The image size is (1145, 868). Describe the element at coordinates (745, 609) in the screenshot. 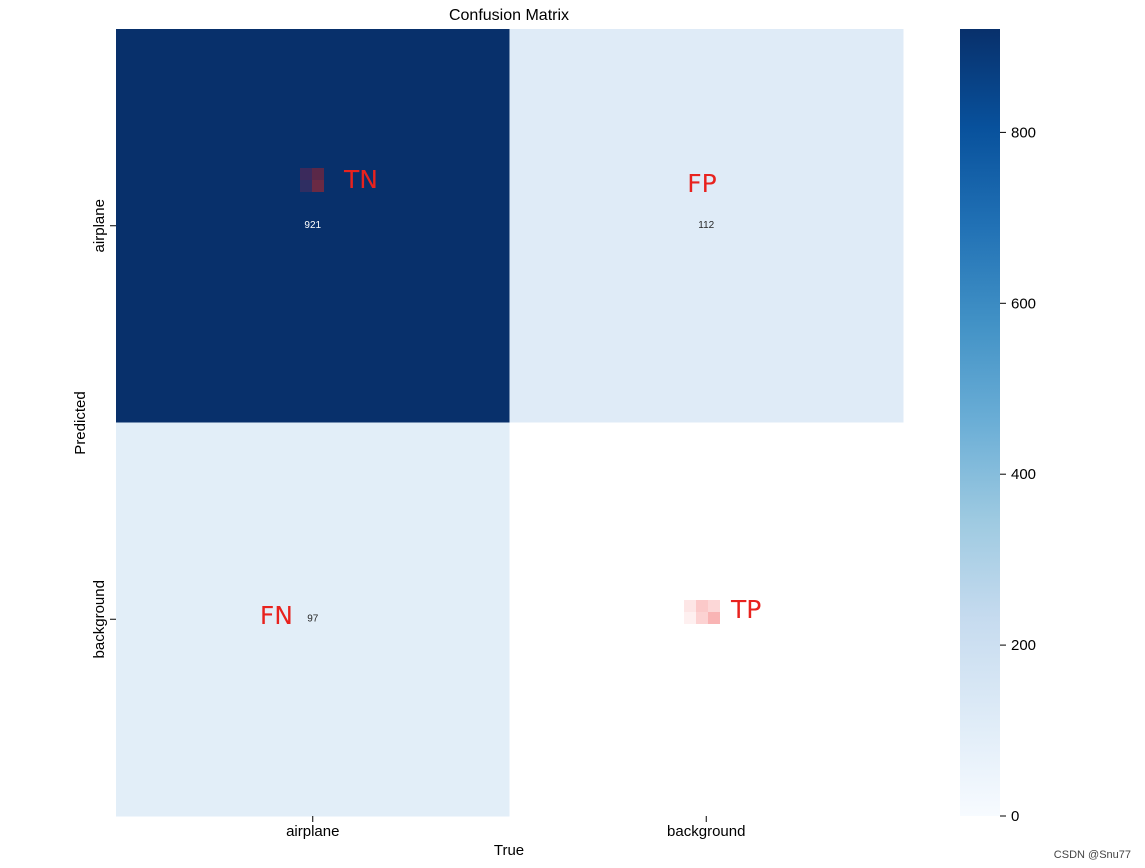

I see `annotation-tp: TP` at that location.